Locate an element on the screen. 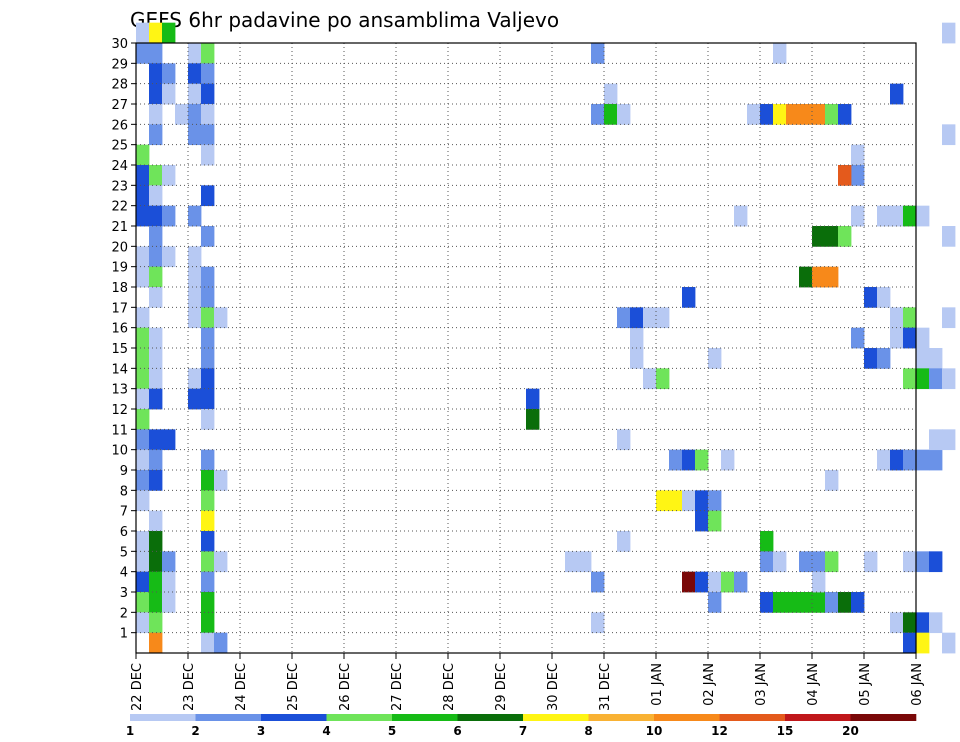 The width and height of the screenshot is (960, 742). x-tick-label: 27 DEC is located at coordinates (397, 687).